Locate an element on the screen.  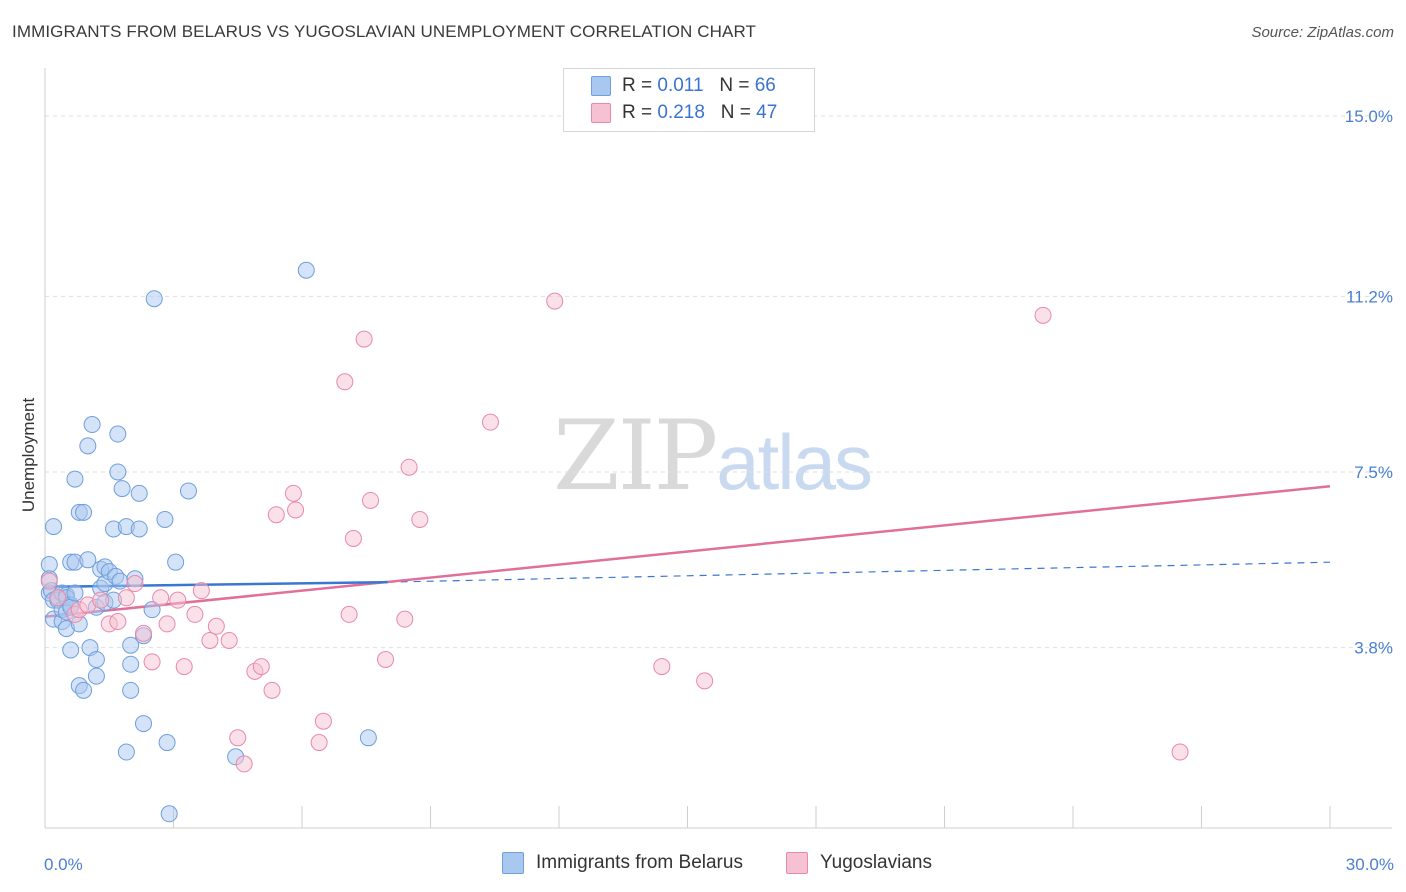
legend-label-belarus: Immigrants from Belarus is located at coordinates (639, 862).